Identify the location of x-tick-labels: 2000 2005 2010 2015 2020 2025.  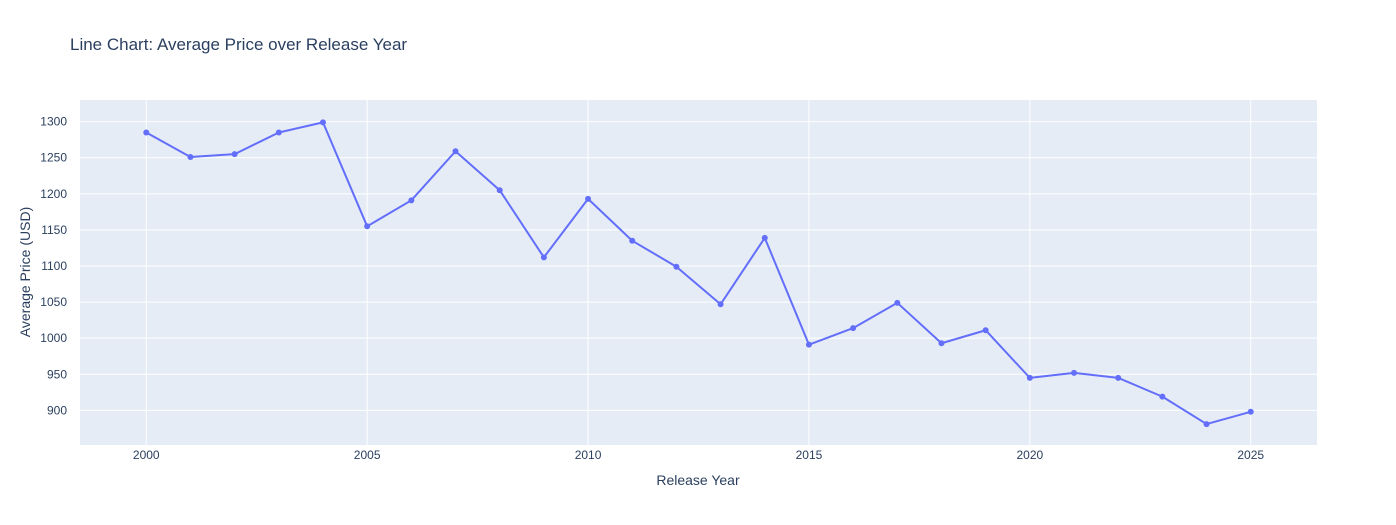
(698, 455).